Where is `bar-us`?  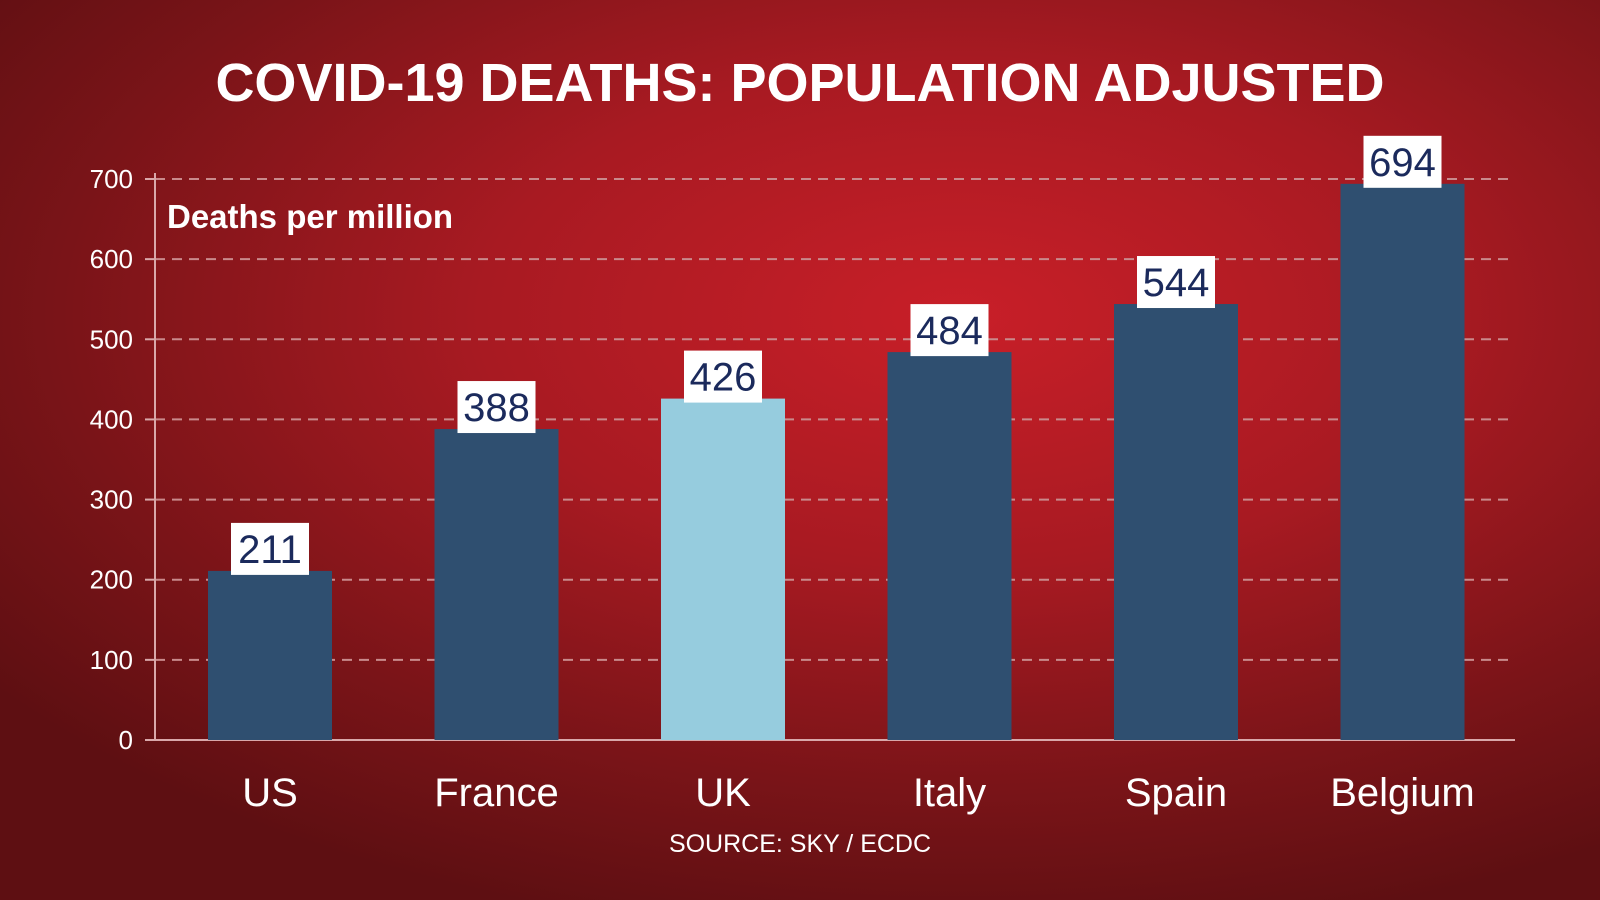
bar-us is located at coordinates (270, 655).